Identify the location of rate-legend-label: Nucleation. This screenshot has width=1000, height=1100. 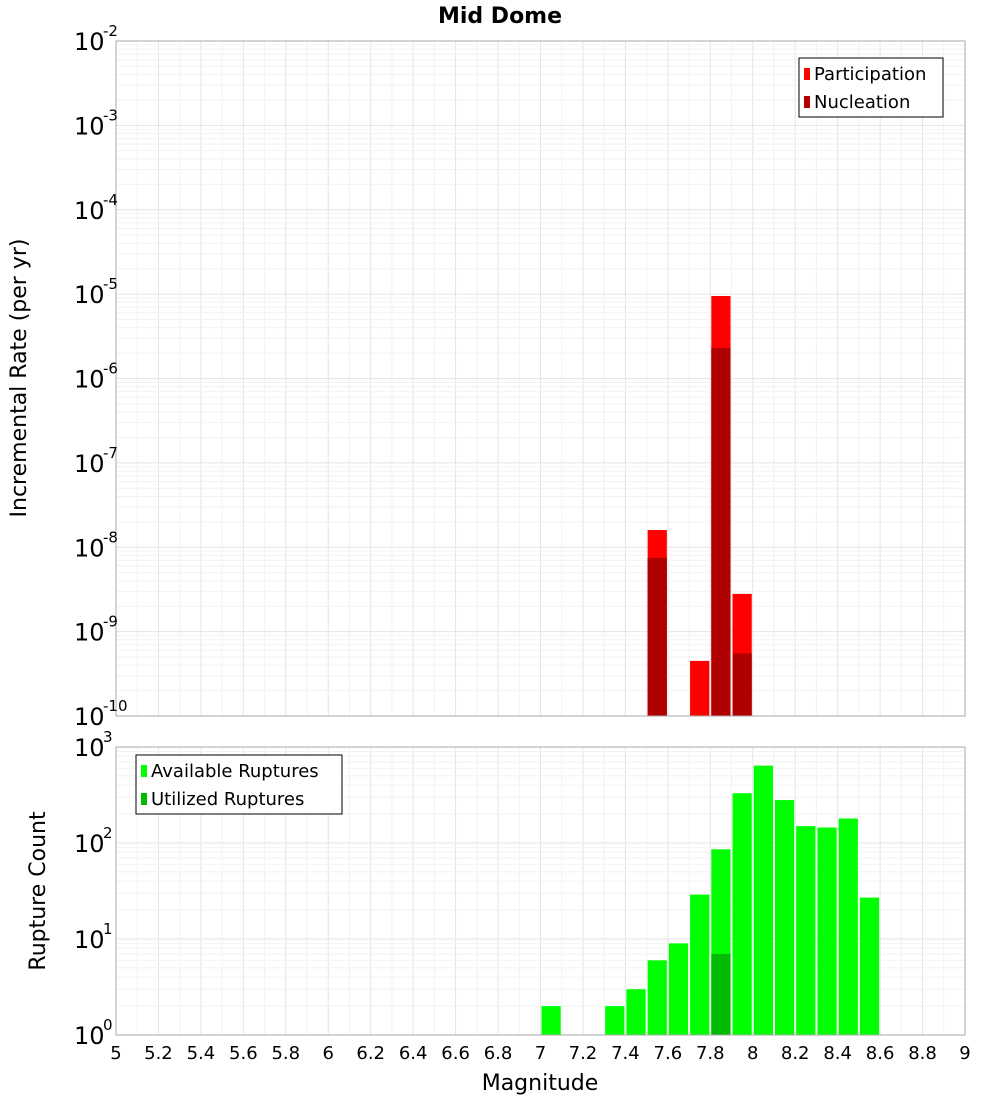
(862, 102).